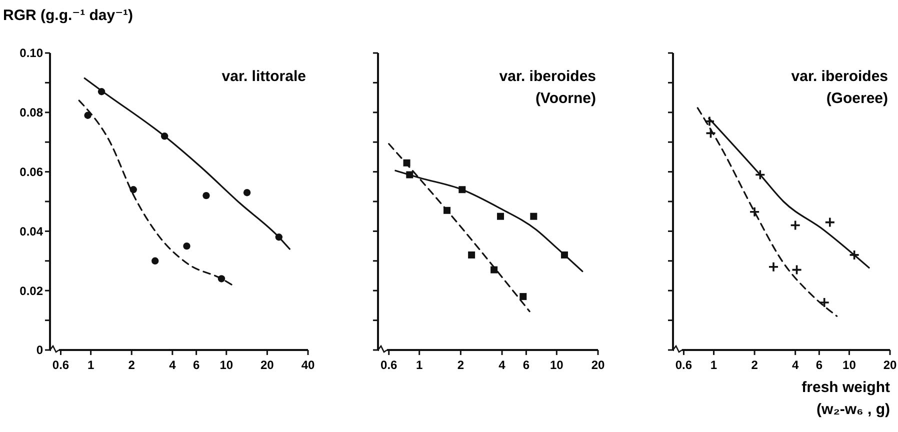 The width and height of the screenshot is (898, 432). I want to click on text: var. littorale, so click(264, 76).